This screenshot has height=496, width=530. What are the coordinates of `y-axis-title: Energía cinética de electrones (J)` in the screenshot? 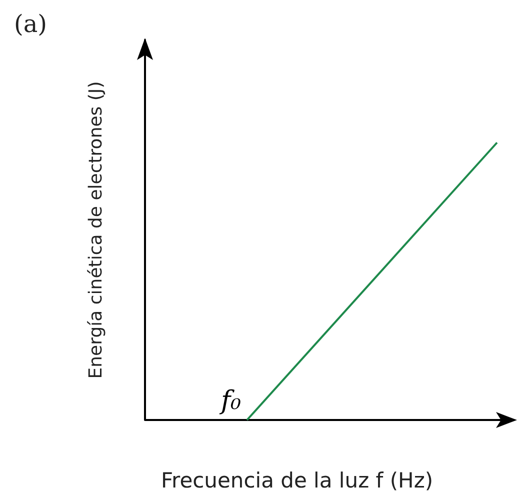 It's located at (96, 230).